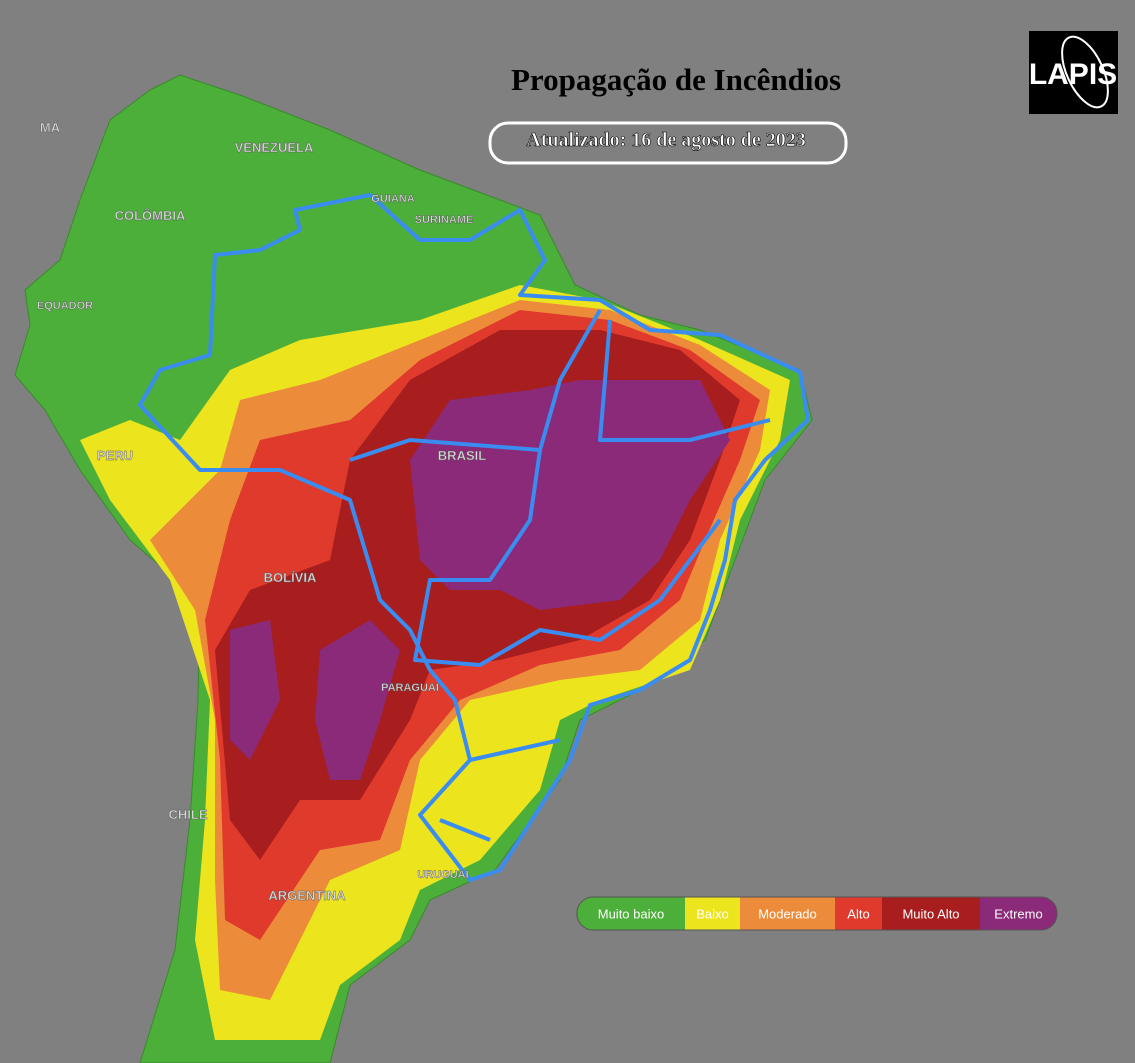  What do you see at coordinates (115, 455) in the screenshot?
I see `map-label: PERU` at bounding box center [115, 455].